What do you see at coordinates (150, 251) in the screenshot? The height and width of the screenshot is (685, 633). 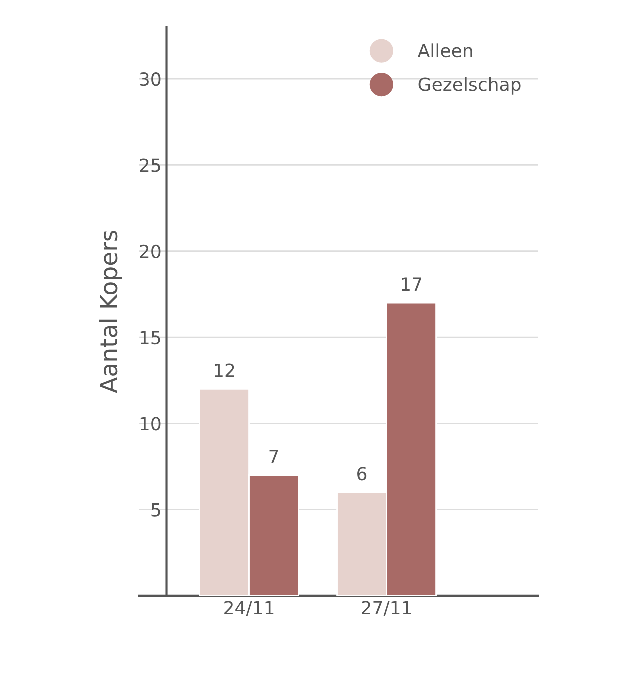 I see `y-tick-label: 20` at bounding box center [150, 251].